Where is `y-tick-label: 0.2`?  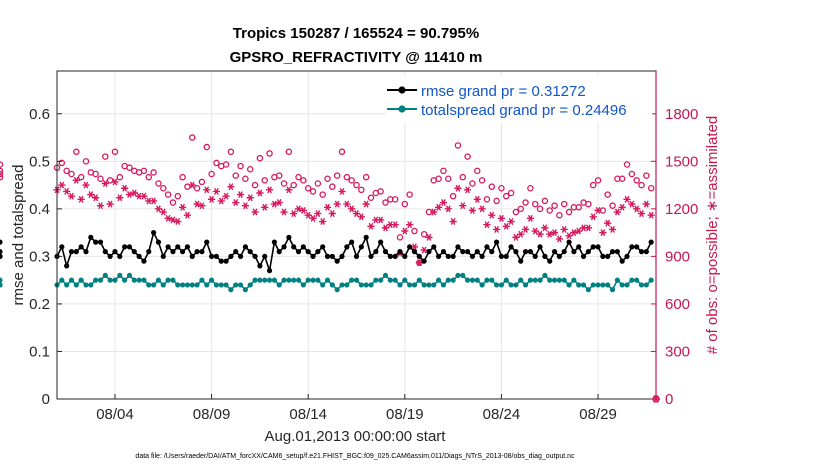 y-tick-label: 0.2 is located at coordinates (39, 304).